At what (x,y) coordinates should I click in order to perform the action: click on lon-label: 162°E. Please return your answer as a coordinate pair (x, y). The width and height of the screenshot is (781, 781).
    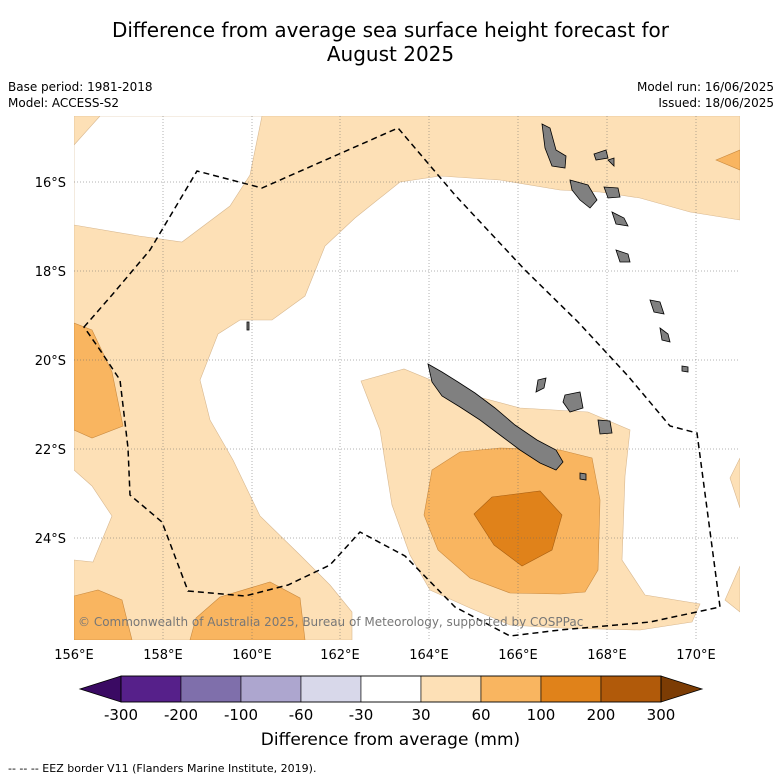
    Looking at the image, I should click on (340, 655).